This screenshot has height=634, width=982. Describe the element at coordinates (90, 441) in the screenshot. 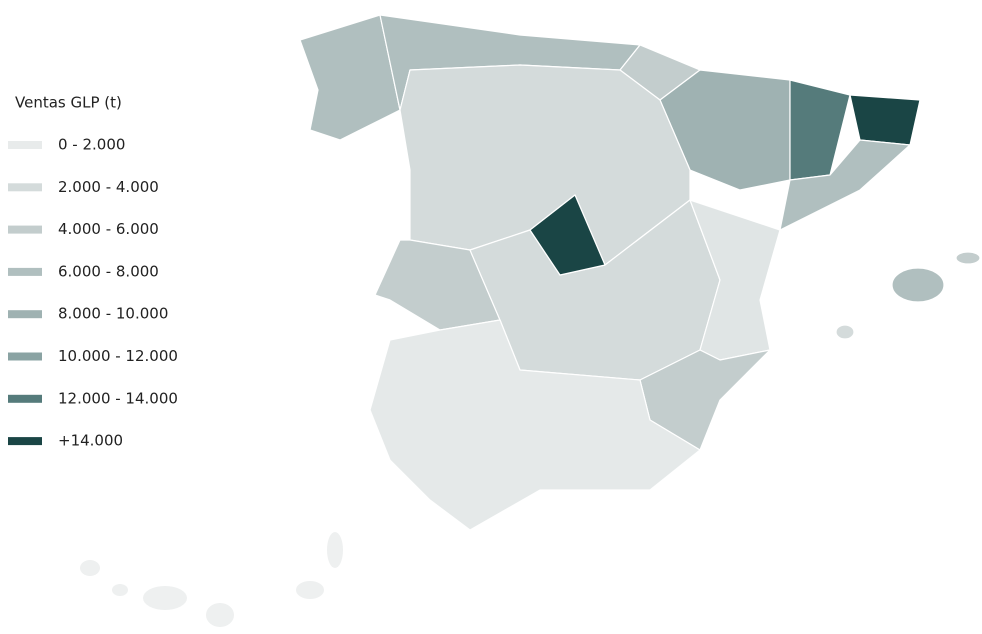

I see `legend-label: +14.000` at that location.